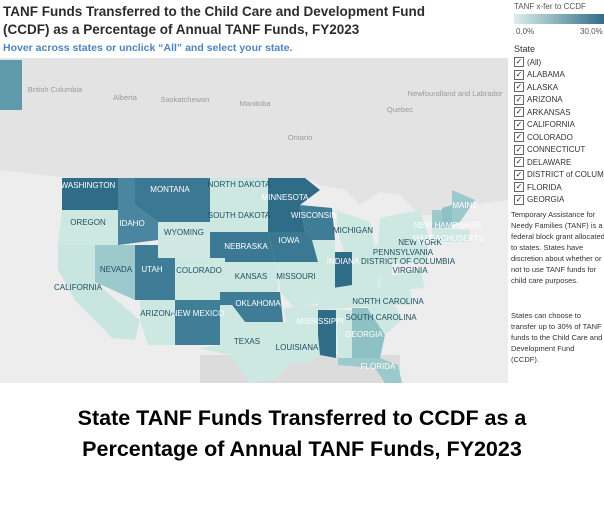  What do you see at coordinates (293, 247) in the screenshot?
I see `state-iowa` at bounding box center [293, 247].